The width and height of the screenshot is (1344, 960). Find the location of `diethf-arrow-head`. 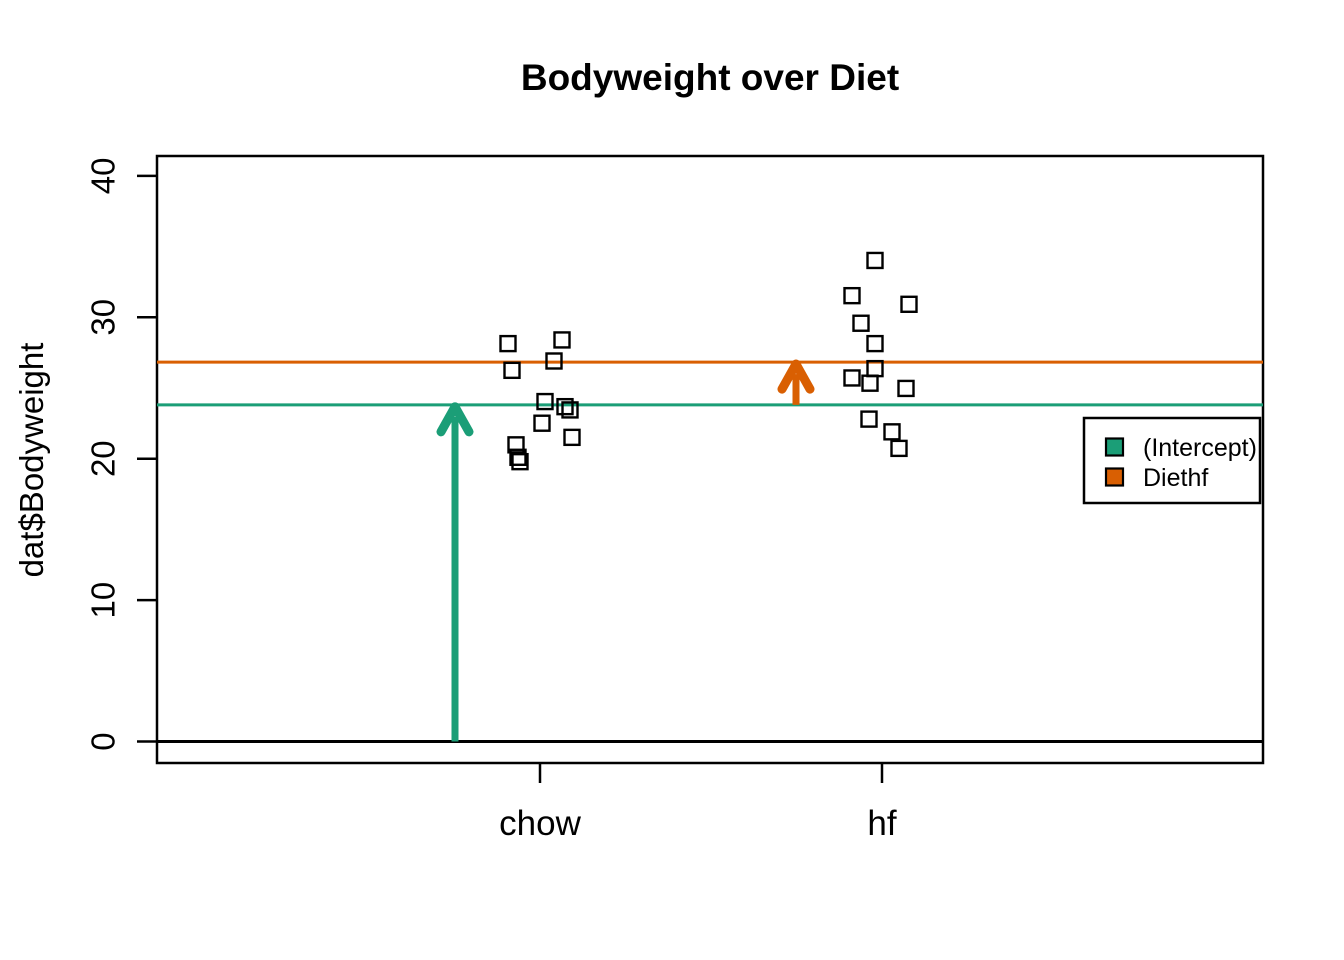

diethf-arrow-head is located at coordinates (803, 376).